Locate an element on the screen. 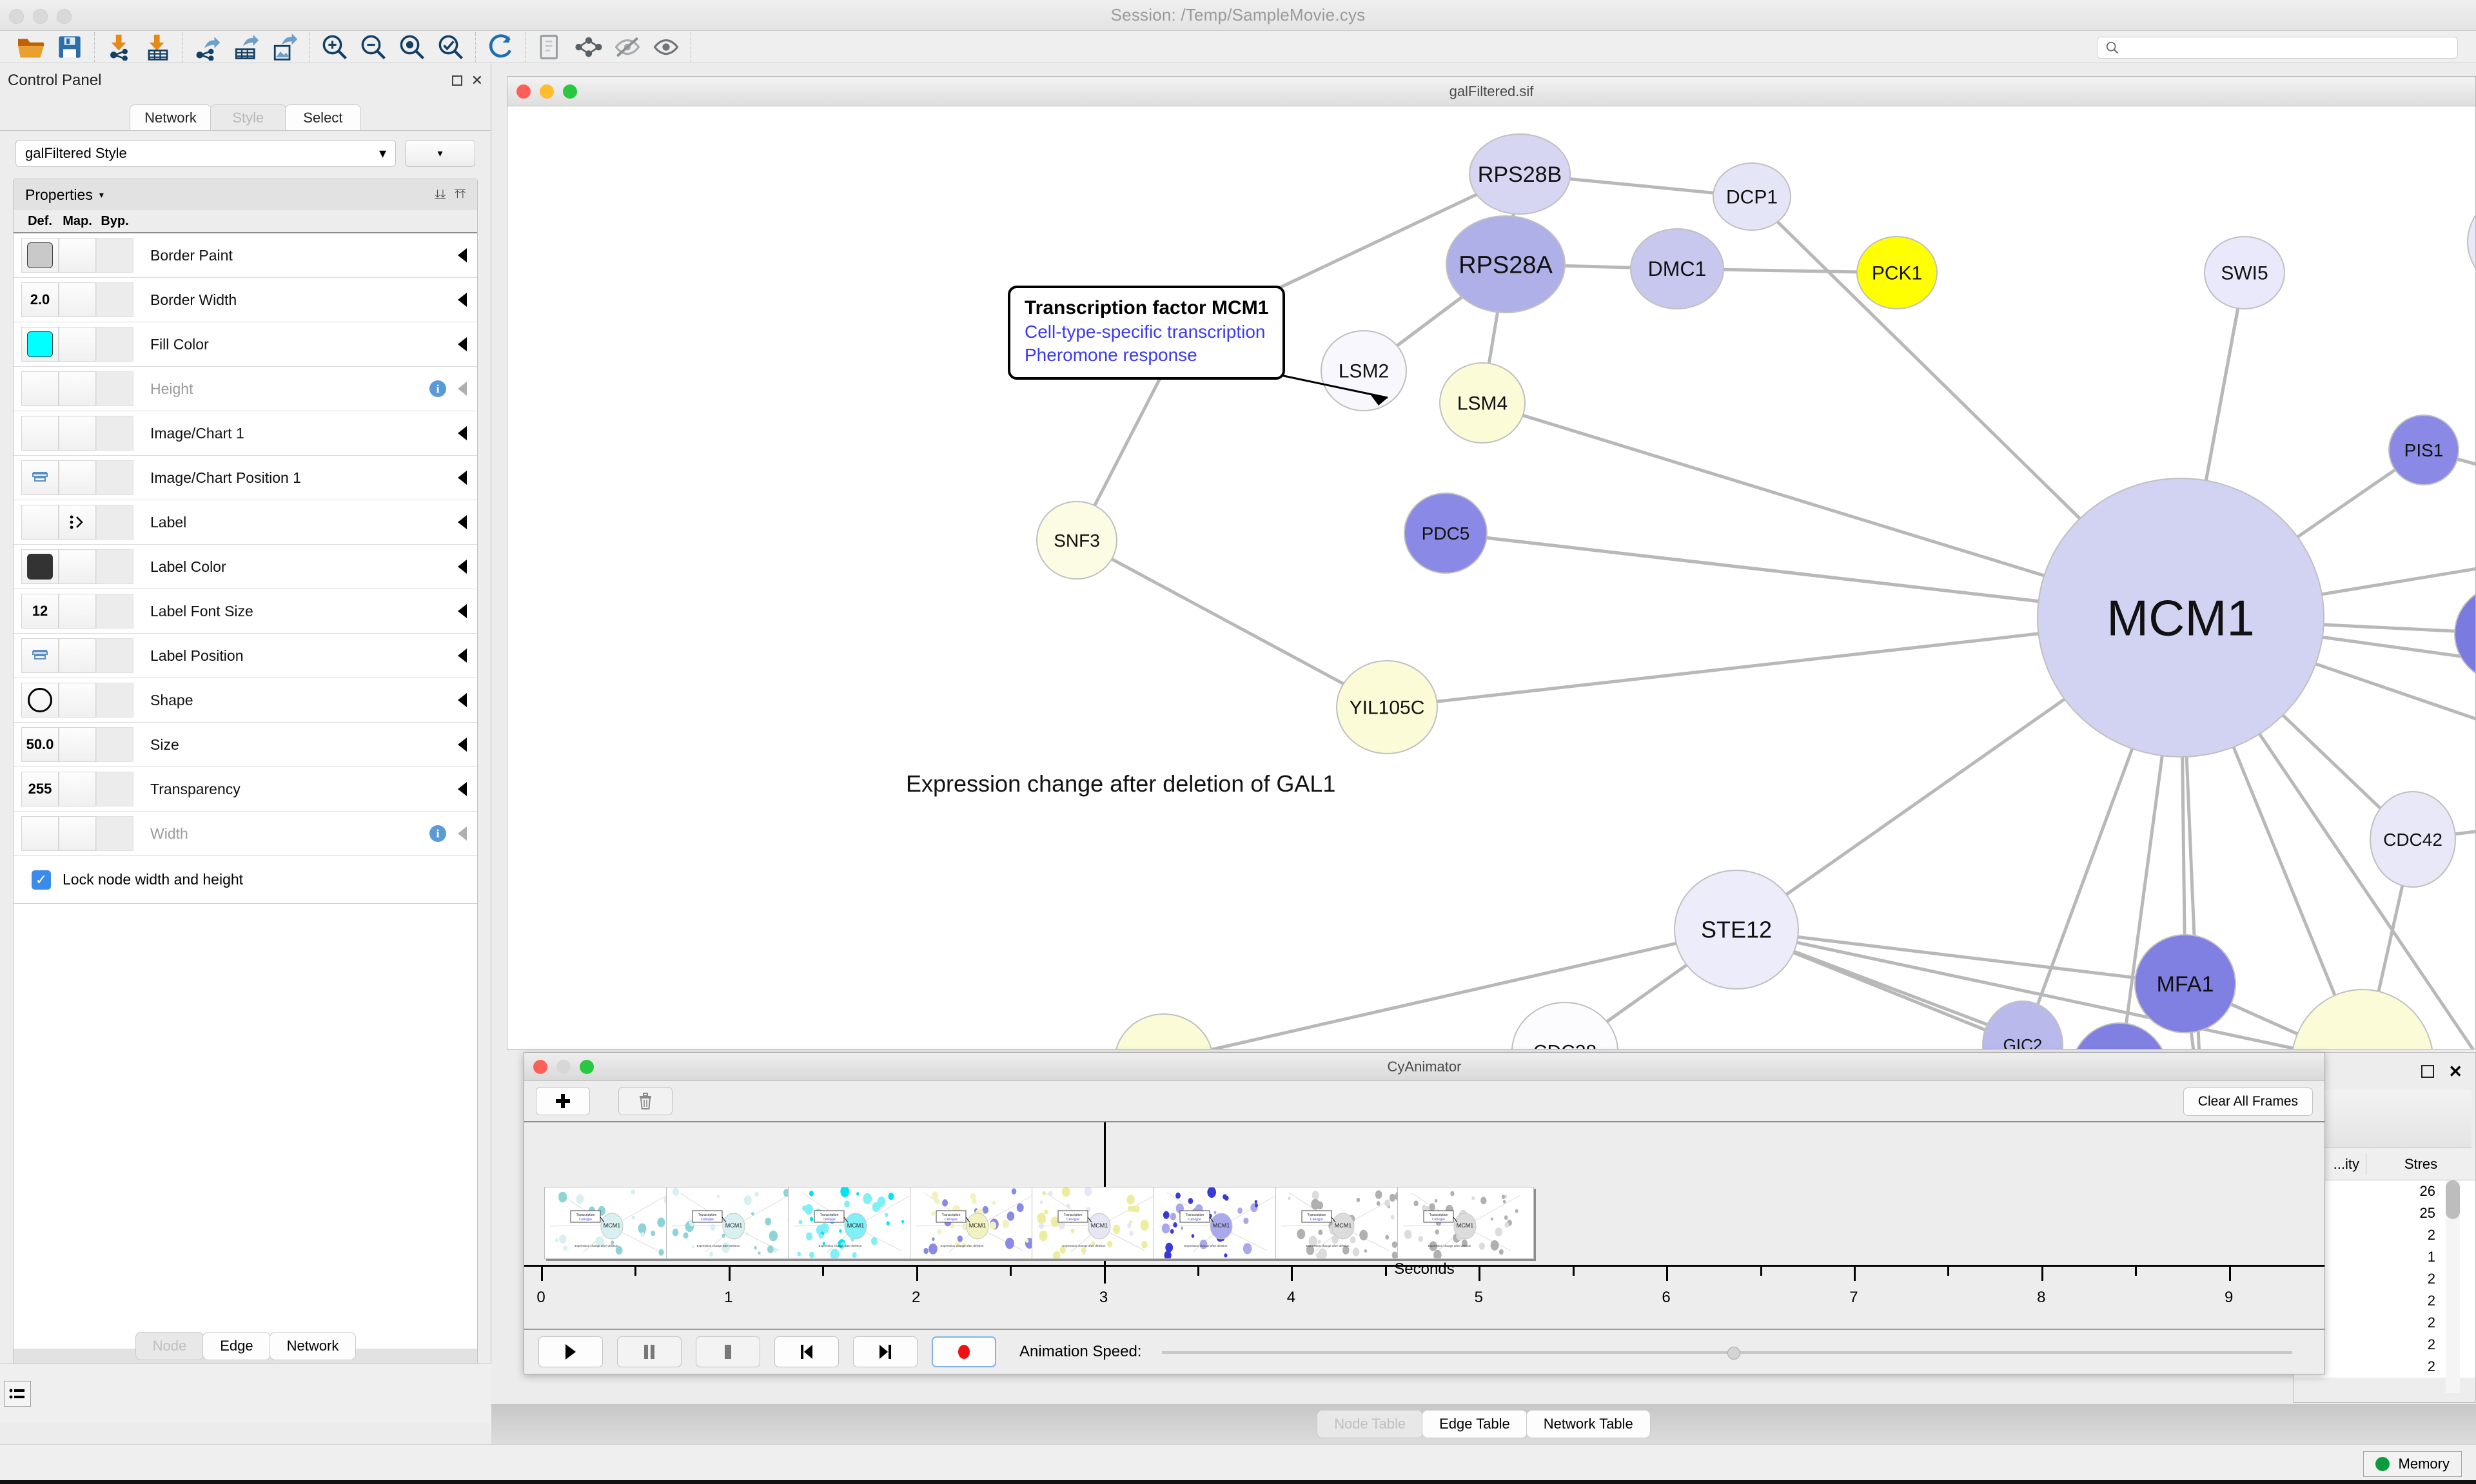 The height and width of the screenshot is (1484, 2476). list-view-icon is located at coordinates (17, 1394).